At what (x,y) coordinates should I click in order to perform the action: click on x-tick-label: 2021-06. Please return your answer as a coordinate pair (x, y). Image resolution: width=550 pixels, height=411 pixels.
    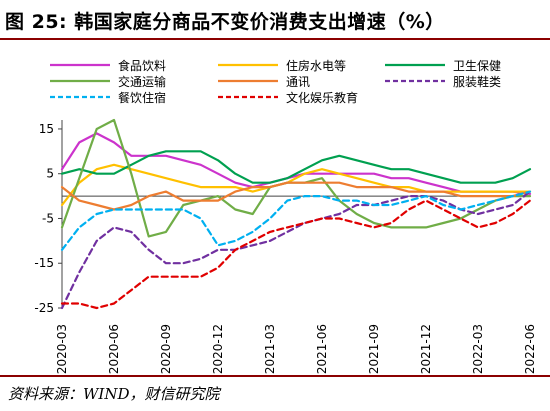
    Looking at the image, I should click on (322, 349).